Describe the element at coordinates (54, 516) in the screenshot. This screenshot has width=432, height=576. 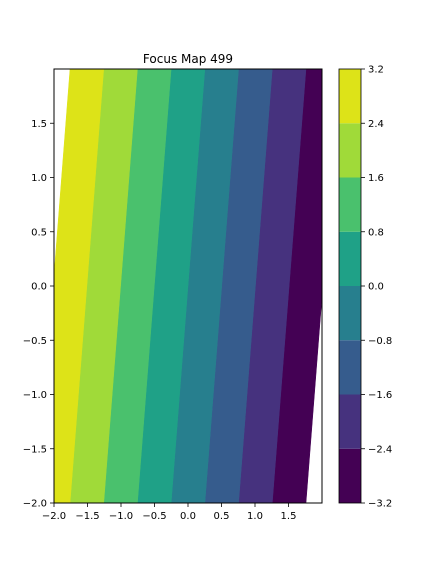
I see `x-tick-label: −2.0` at that location.